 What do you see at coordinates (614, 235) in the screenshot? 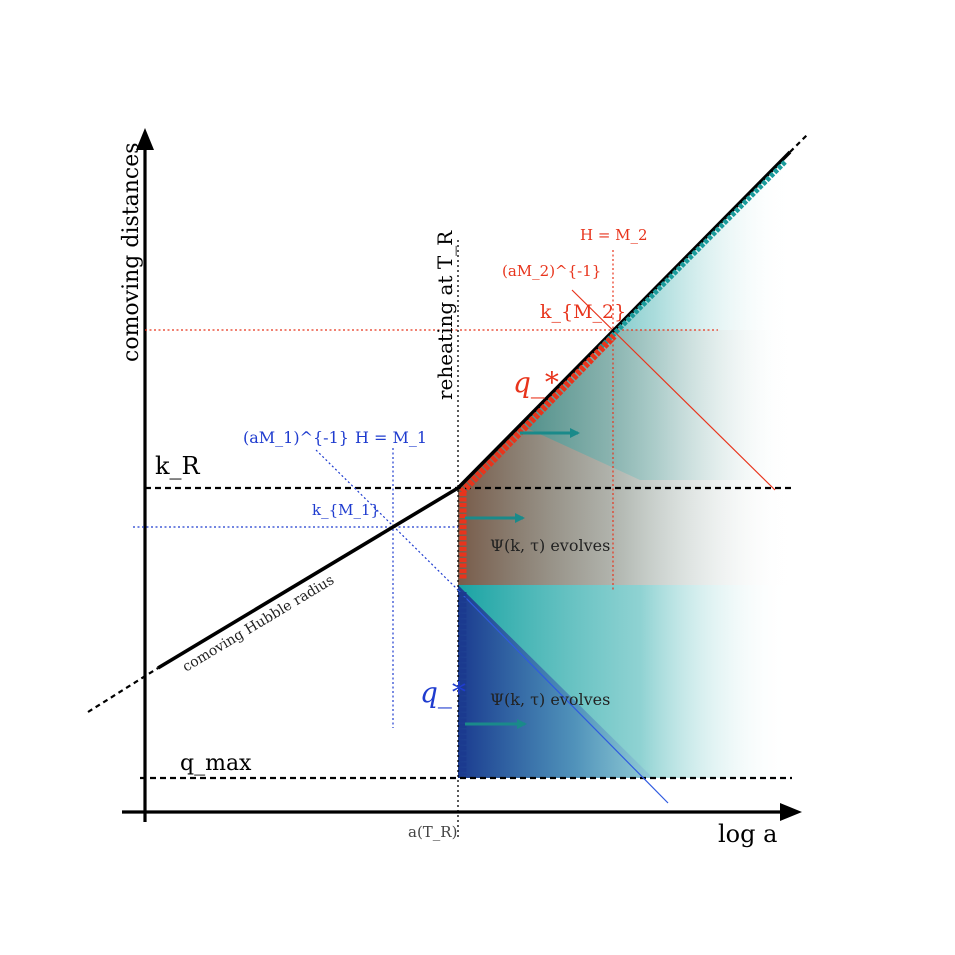
I see `HM2-label: H = M_2` at bounding box center [614, 235].